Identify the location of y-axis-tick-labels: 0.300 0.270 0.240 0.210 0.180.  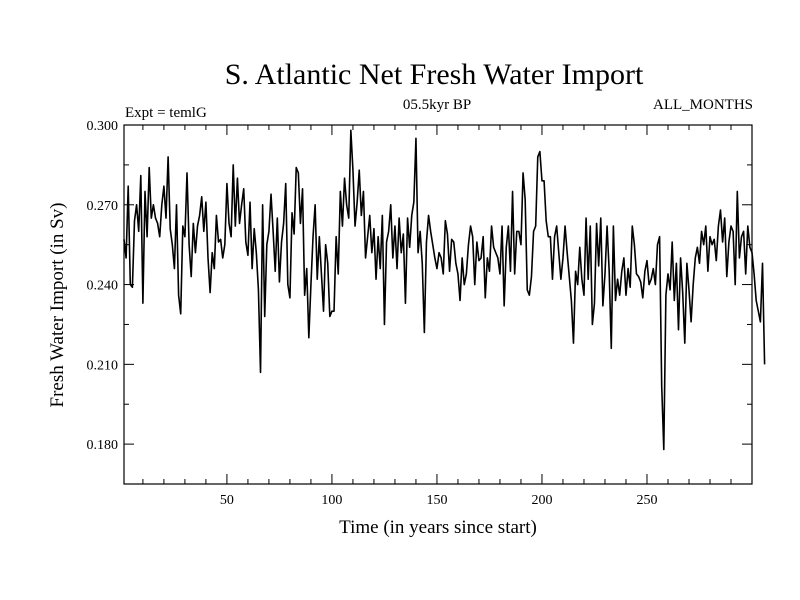
(103, 286).